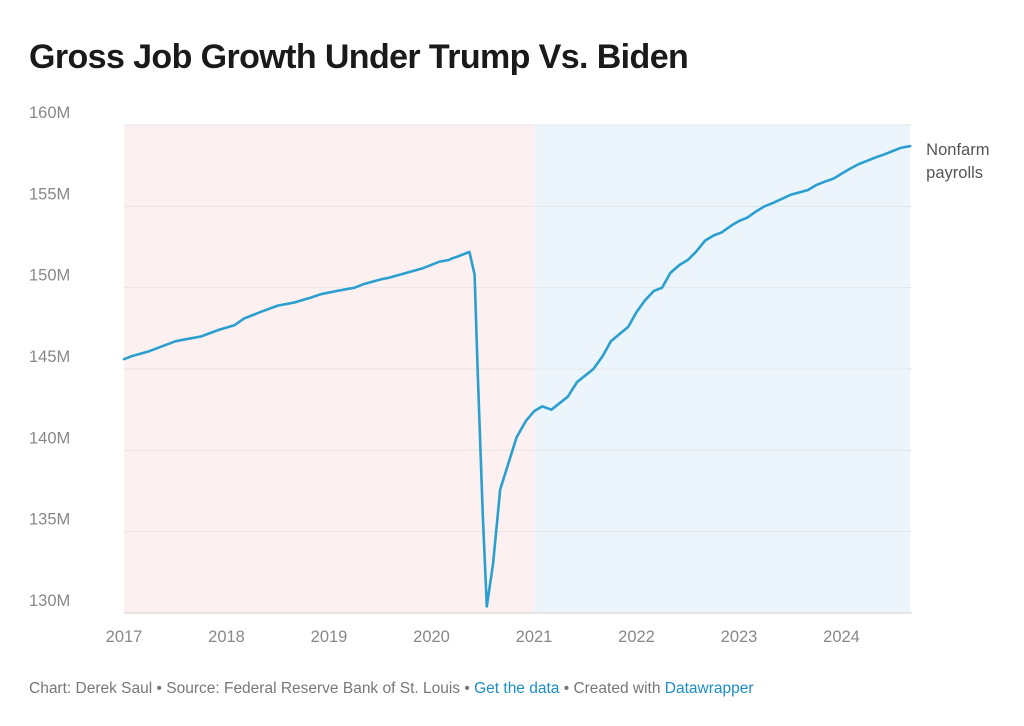 This screenshot has height=726, width=1024. Describe the element at coordinates (124, 637) in the screenshot. I see `x-tick-label: 2017` at that location.